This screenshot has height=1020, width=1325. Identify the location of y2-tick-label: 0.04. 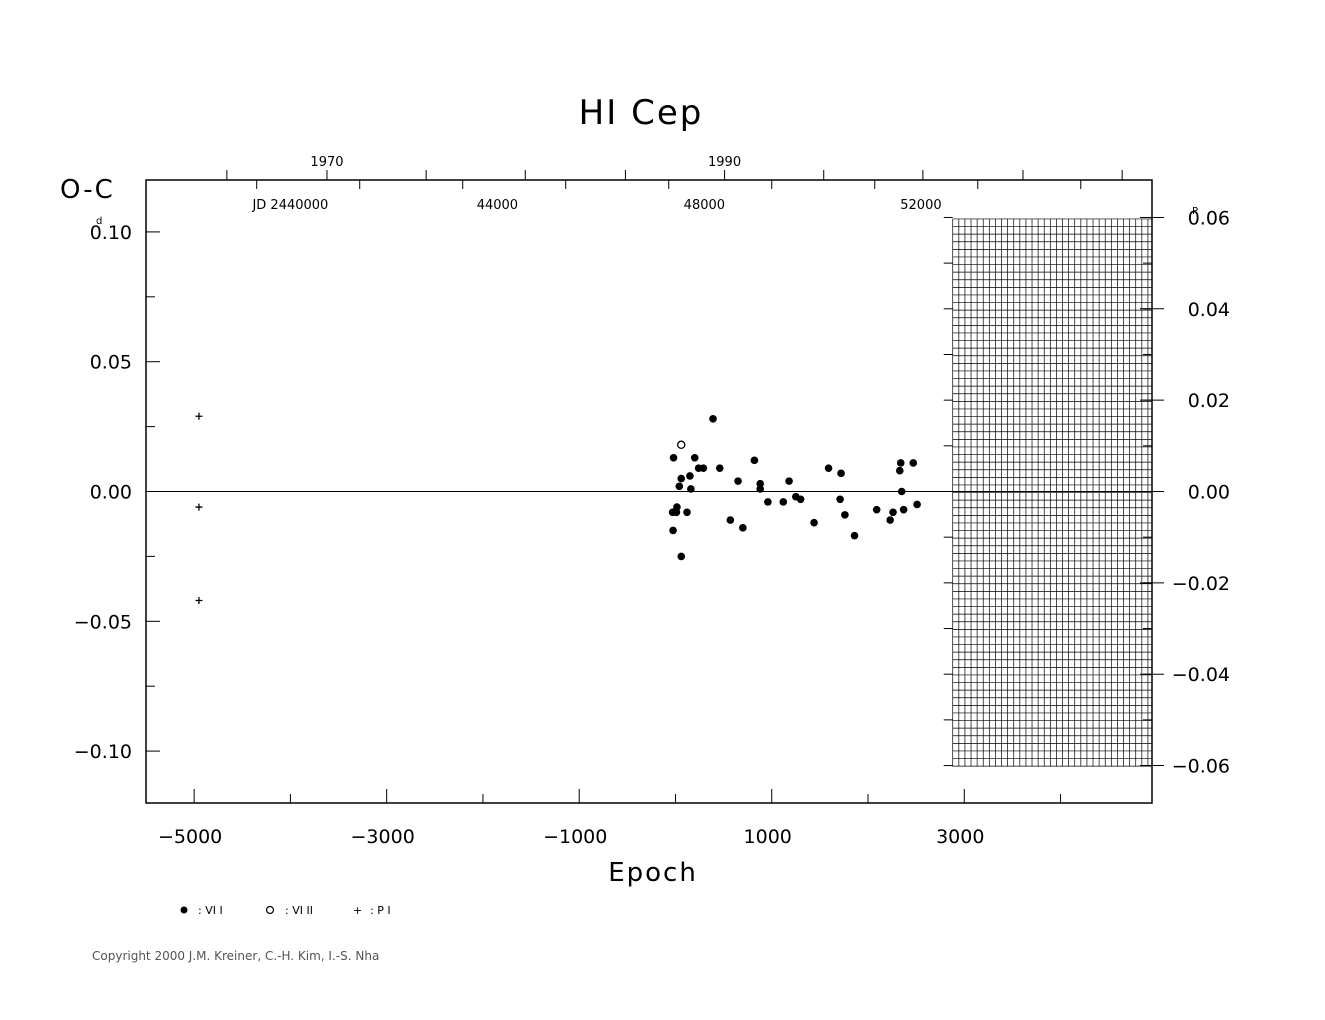
(1209, 310).